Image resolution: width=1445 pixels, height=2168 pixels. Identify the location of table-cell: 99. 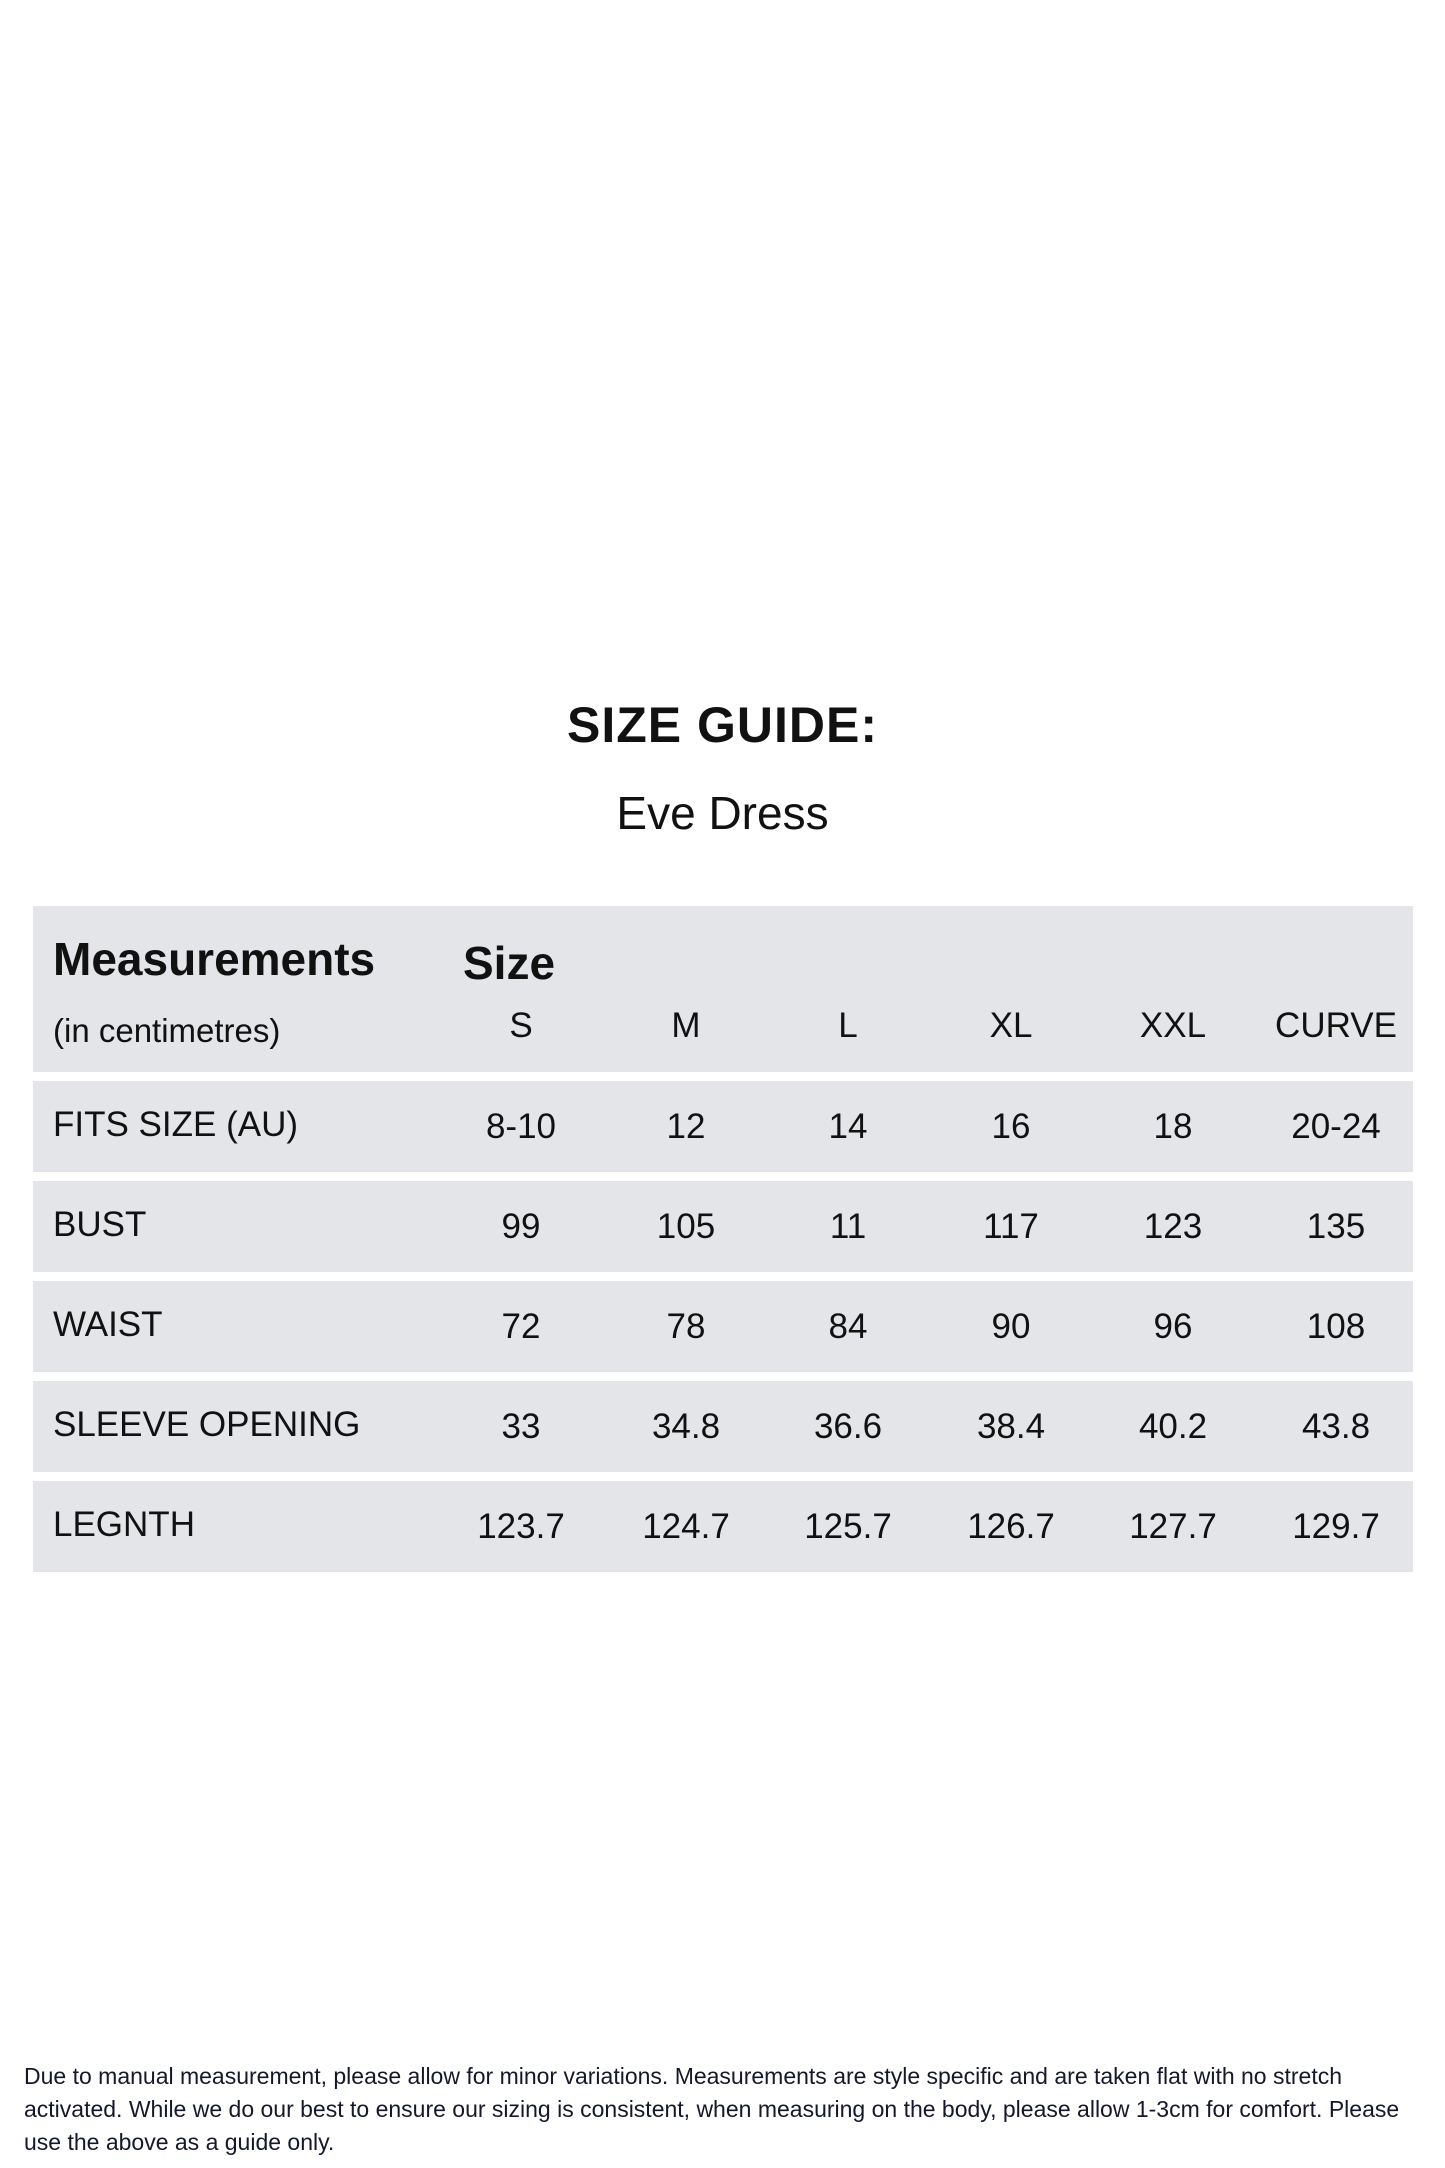
(521, 1226).